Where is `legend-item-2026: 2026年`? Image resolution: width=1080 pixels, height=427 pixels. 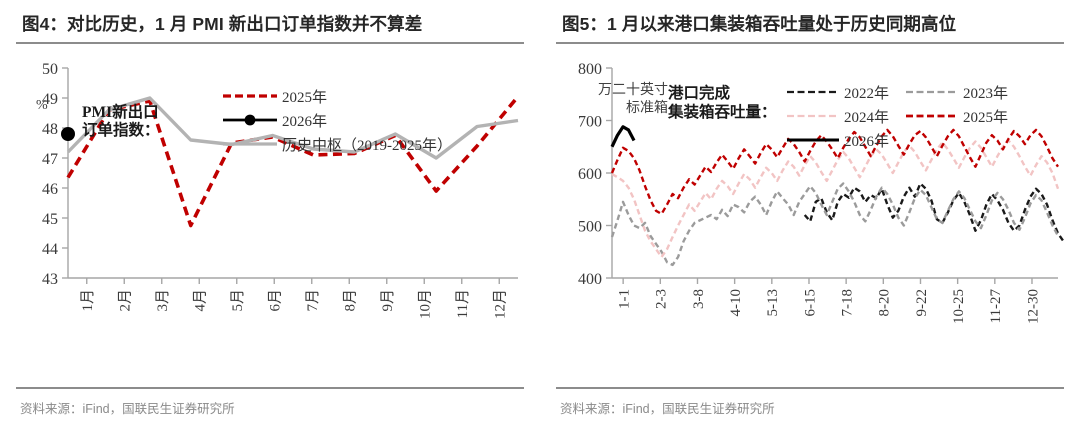 legend-item-2026: 2026年 is located at coordinates (337, 120).